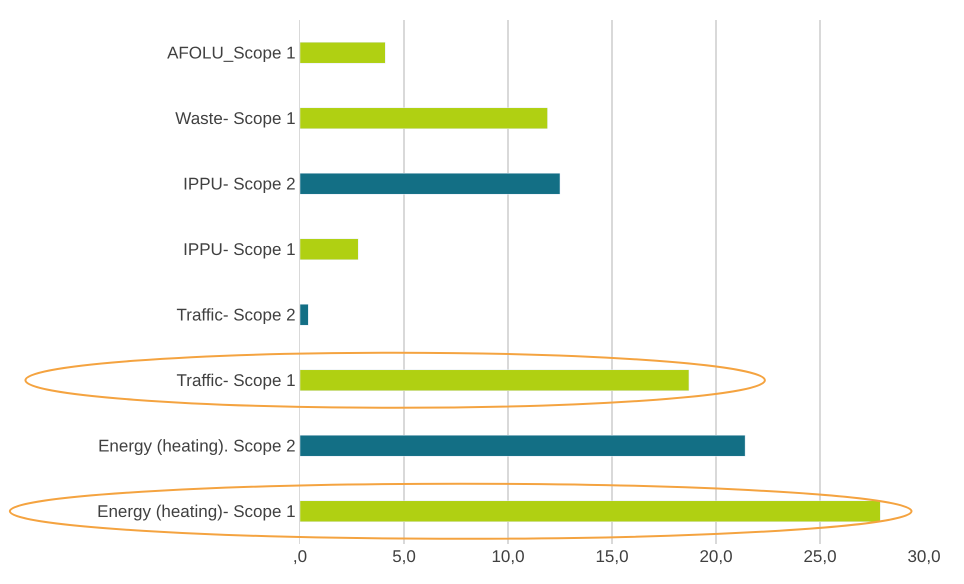  What do you see at coordinates (196, 512) in the screenshot?
I see `y-tick-label: Energy (heating)- Scope 1` at bounding box center [196, 512].